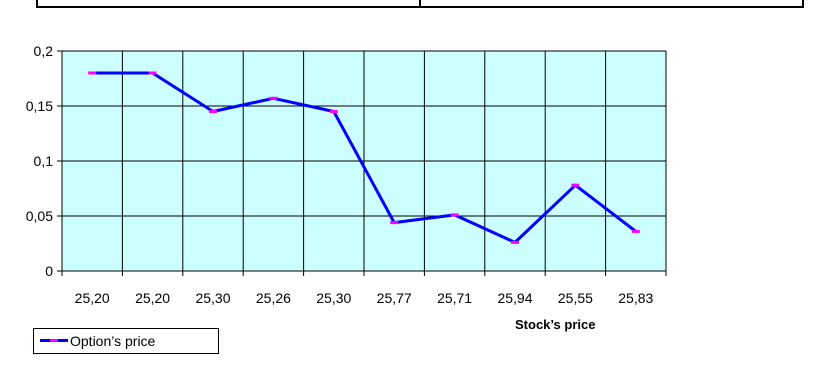 The image size is (813, 385). I want to click on y-tick-label: 0,15, so click(39, 106).